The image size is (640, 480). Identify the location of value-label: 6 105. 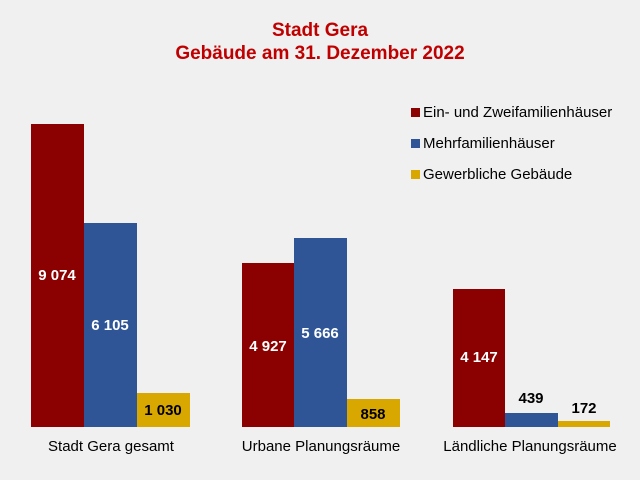
(110, 325).